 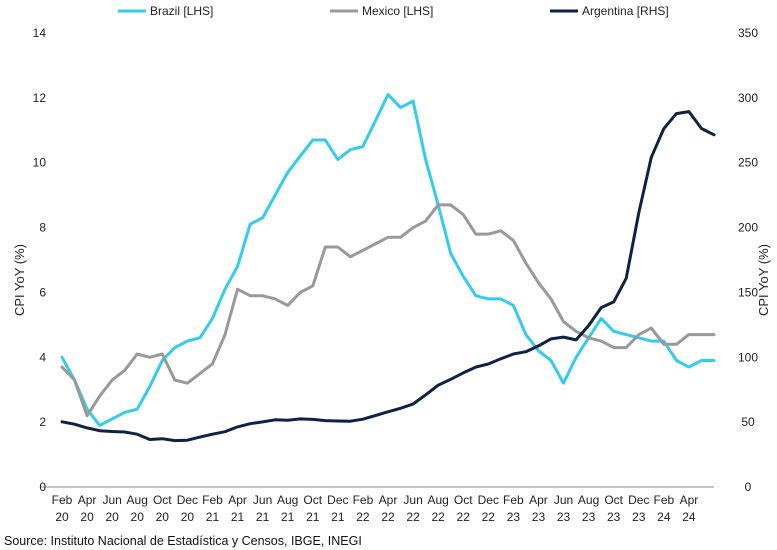 I want to click on x-tick: Oct 22, so click(x=463, y=508).